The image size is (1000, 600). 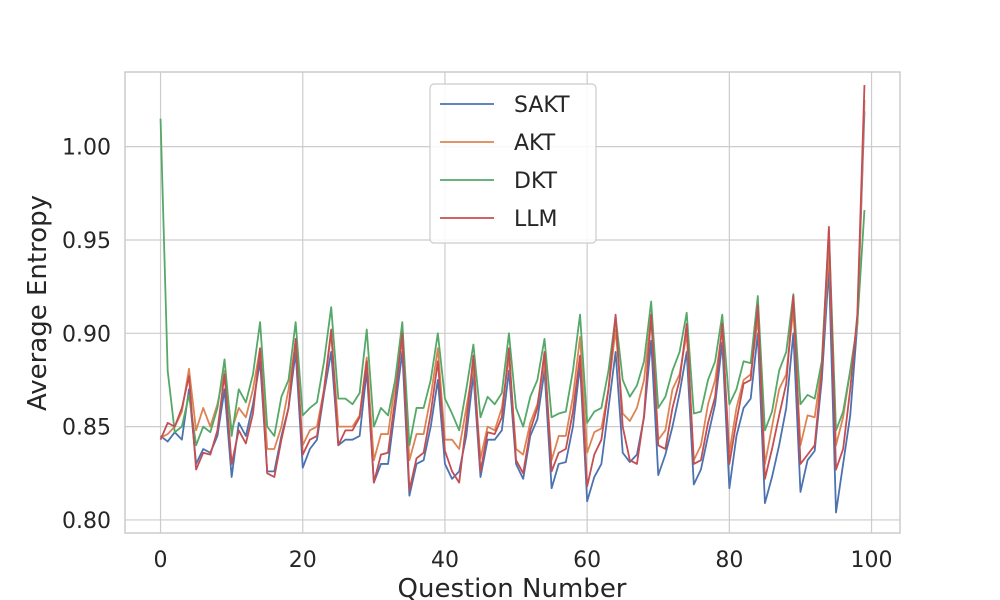 What do you see at coordinates (542, 105) in the screenshot?
I see `legend-label-sakt: SAKT` at bounding box center [542, 105].